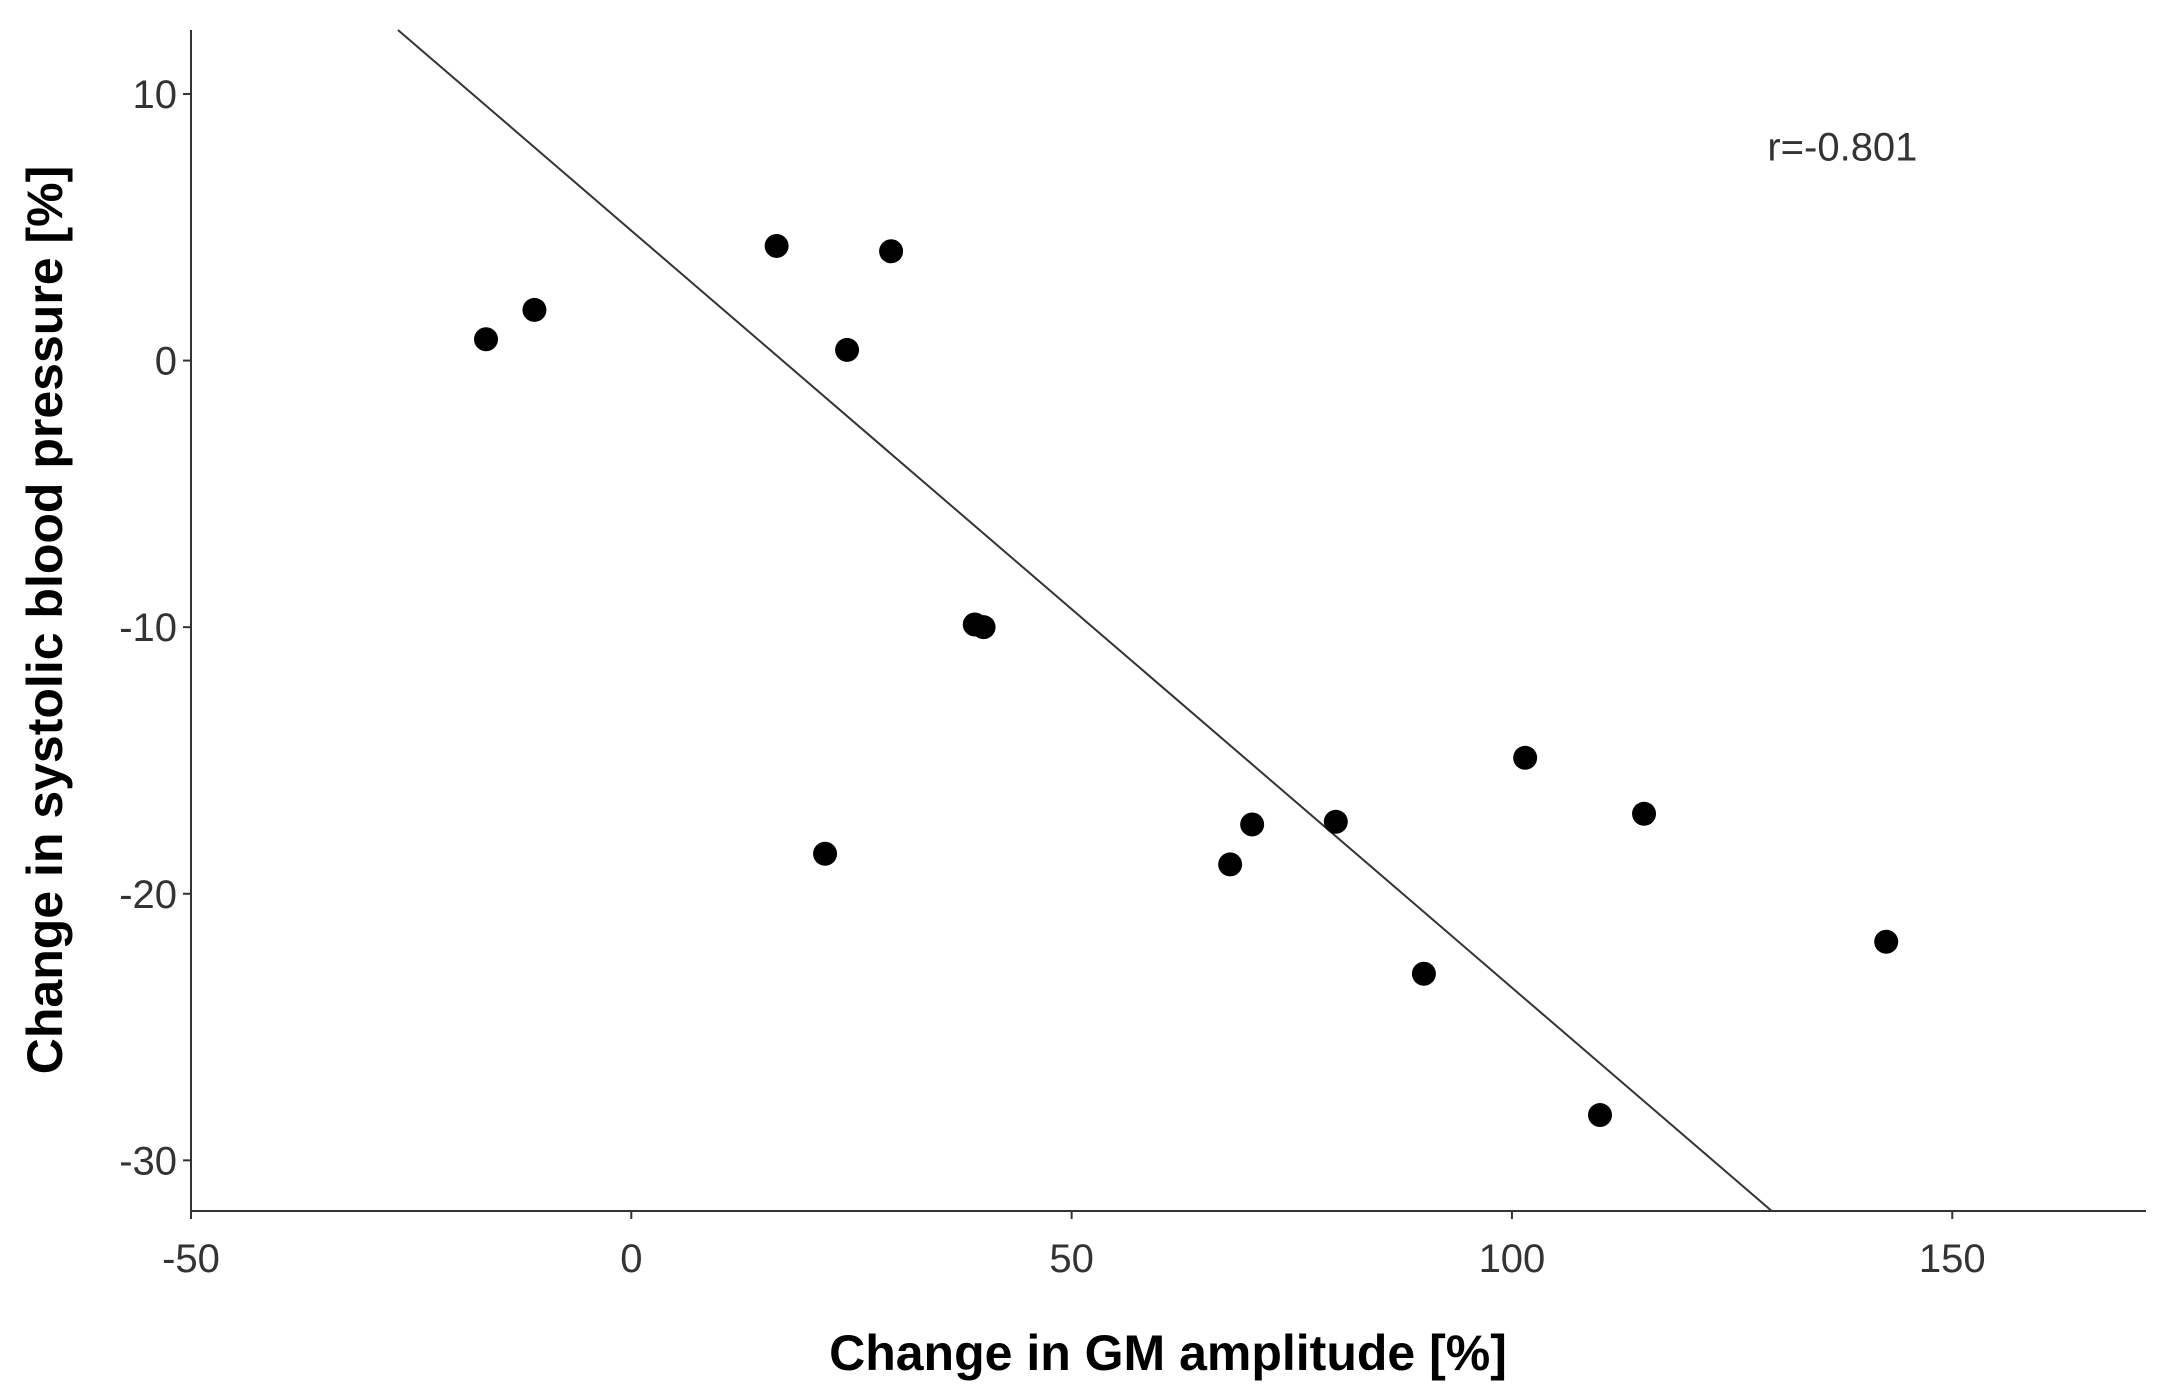  I want to click on x-tick-label: -50, so click(191, 1259).